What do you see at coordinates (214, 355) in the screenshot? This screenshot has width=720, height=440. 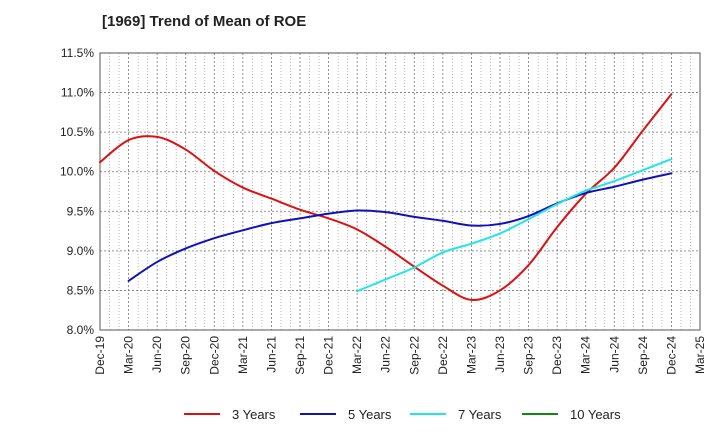 I see `x-tick-label: Dec-20` at bounding box center [214, 355].